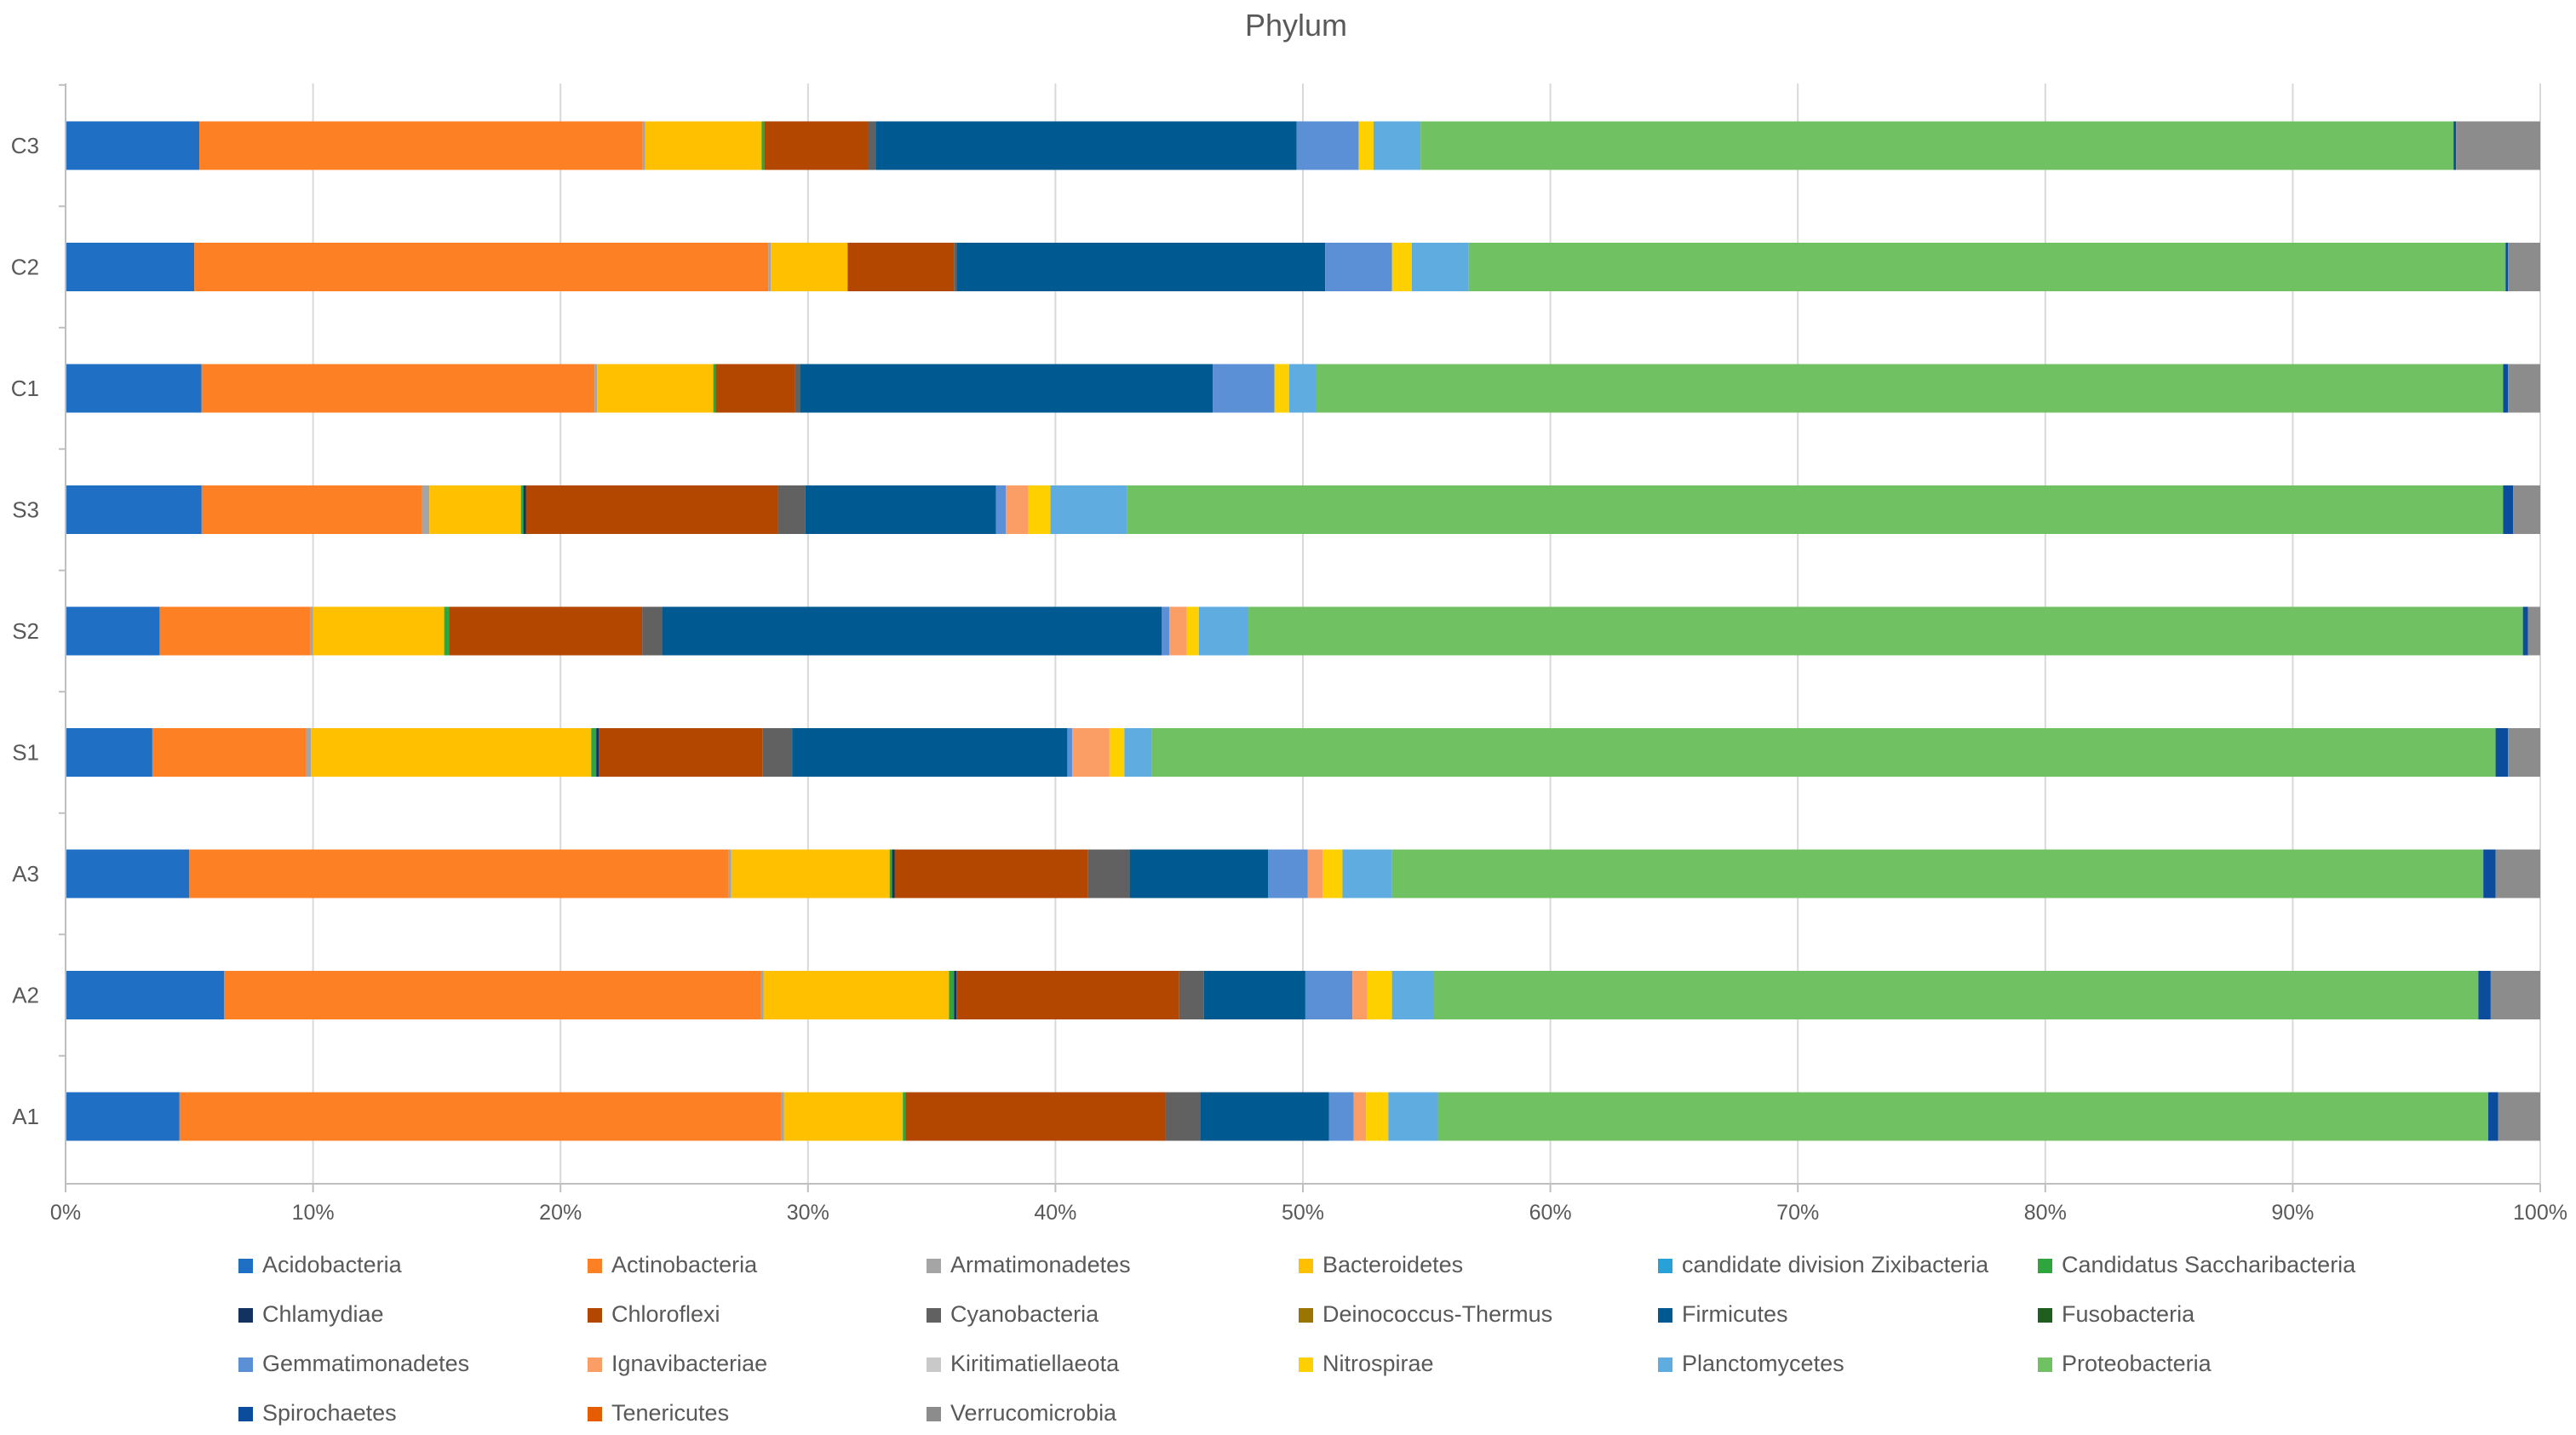  What do you see at coordinates (1367, 873) in the screenshot?
I see `bar-segment-planctomycetes-a3` at bounding box center [1367, 873].